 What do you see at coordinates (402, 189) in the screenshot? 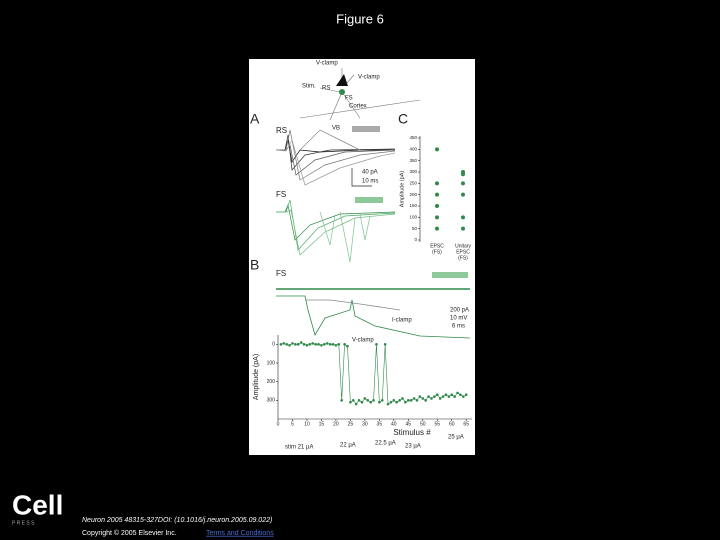
I see `y-axis-label: Amplitude (pA)` at bounding box center [402, 189].